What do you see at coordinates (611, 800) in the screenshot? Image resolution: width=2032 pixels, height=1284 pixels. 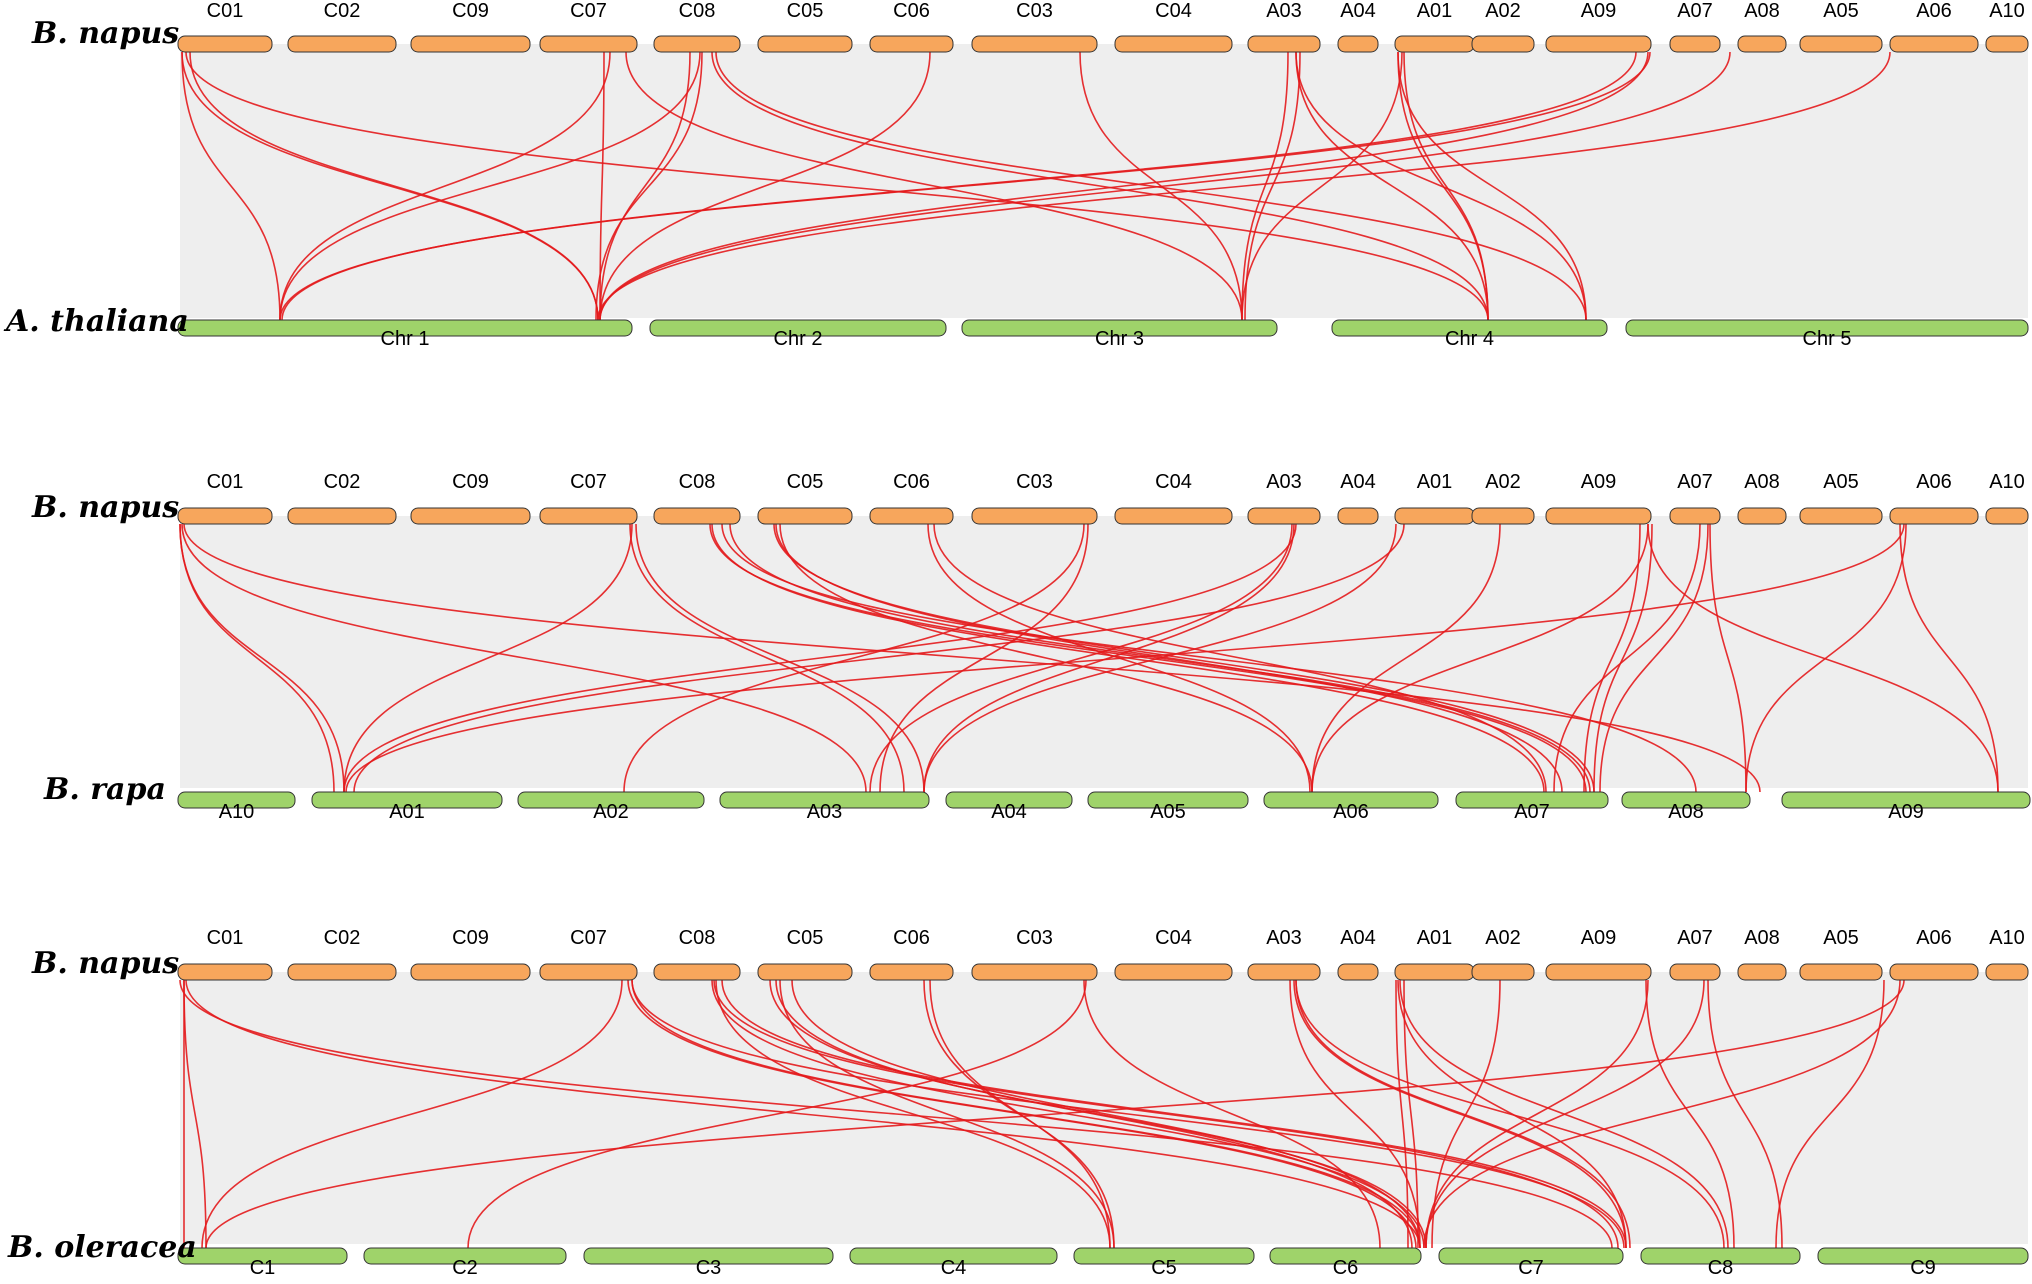 I see `reference-chromosome-a02` at bounding box center [611, 800].